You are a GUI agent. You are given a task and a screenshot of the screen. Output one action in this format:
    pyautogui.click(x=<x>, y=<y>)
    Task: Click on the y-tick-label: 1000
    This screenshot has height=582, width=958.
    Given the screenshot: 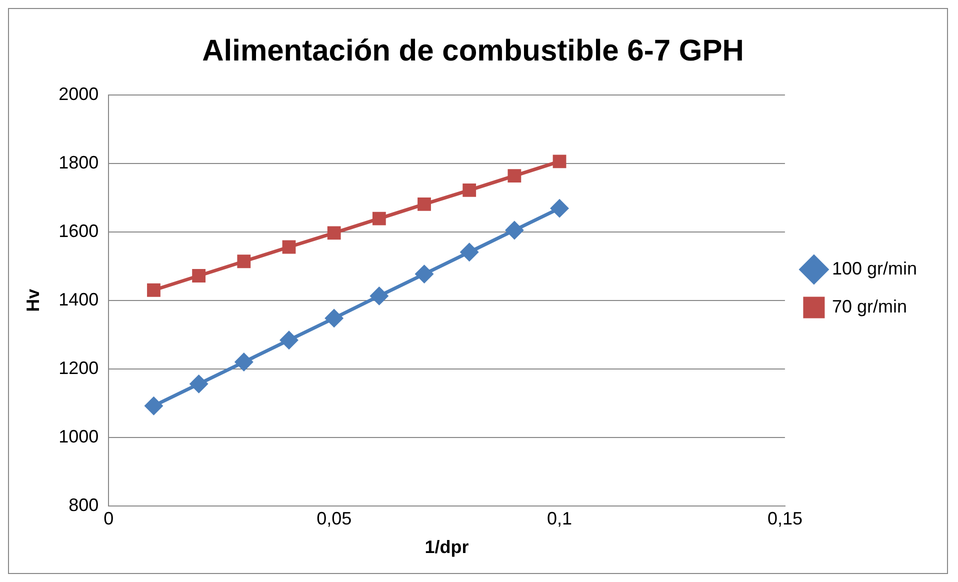 What is the action you would take?
    pyautogui.click(x=78, y=436)
    